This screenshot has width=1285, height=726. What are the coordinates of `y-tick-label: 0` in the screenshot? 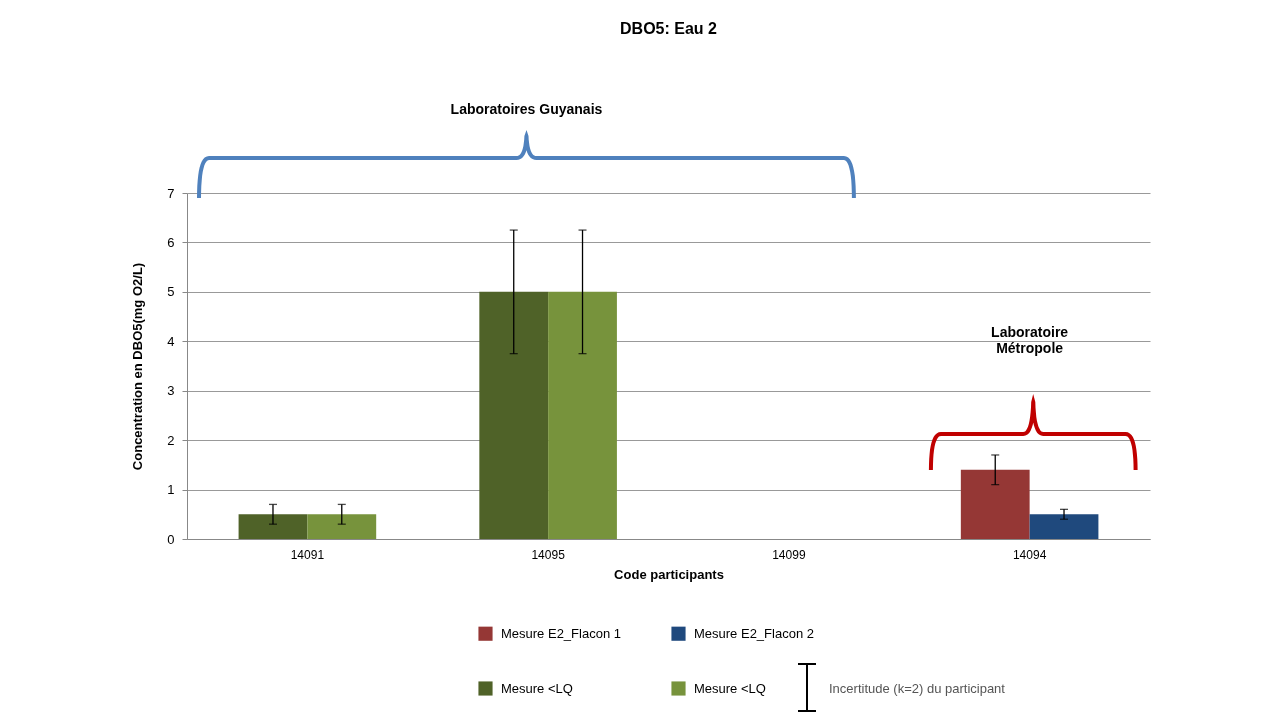 It's located at (171, 539).